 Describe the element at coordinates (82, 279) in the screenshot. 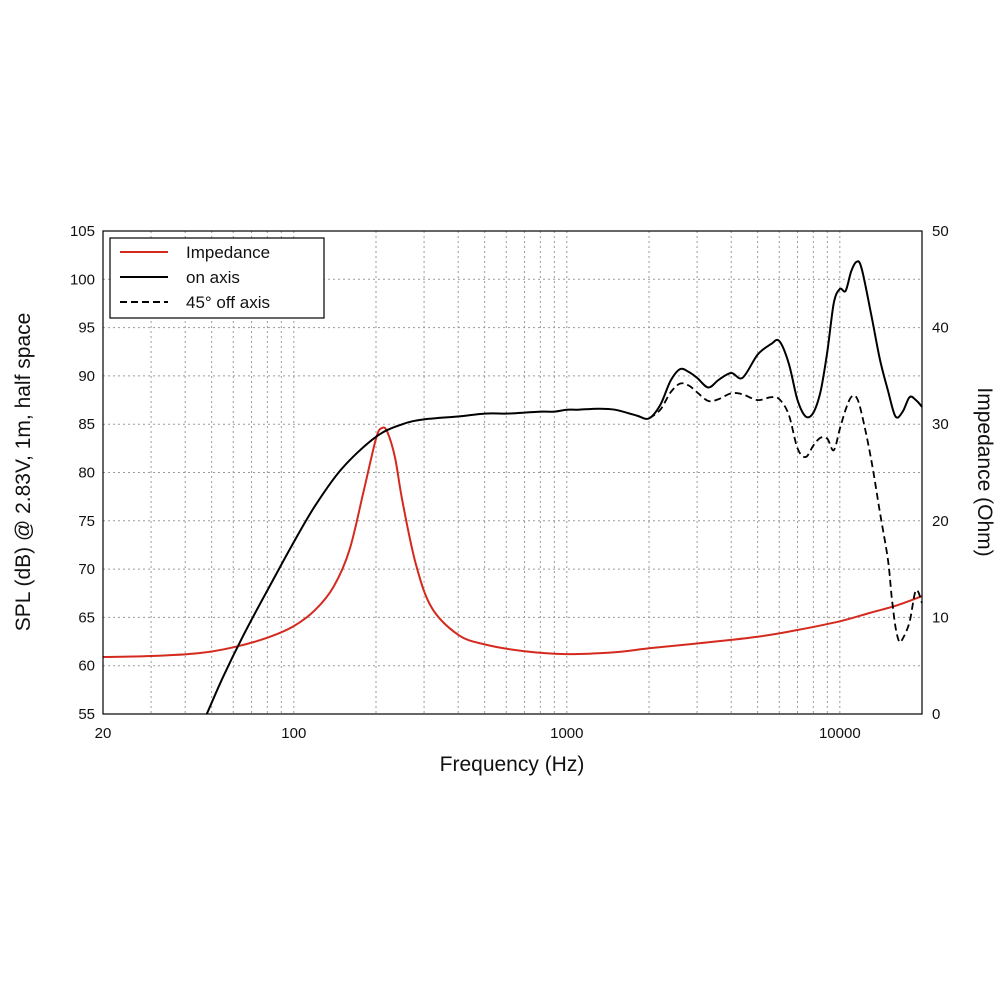

I see `y-tick-label: 100` at that location.